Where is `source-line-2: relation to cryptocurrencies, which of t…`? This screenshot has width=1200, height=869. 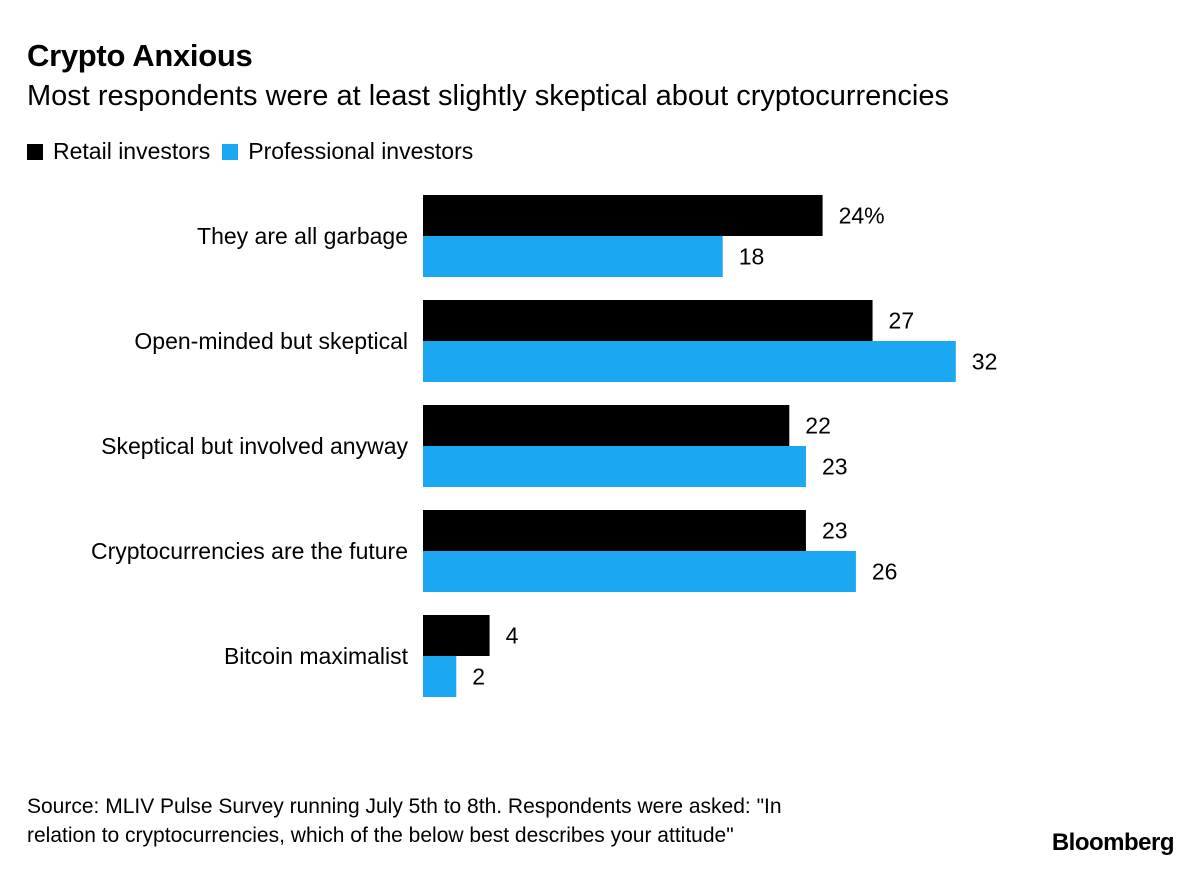 source-line-2: relation to cryptocurrencies, which of t… is located at coordinates (380, 835).